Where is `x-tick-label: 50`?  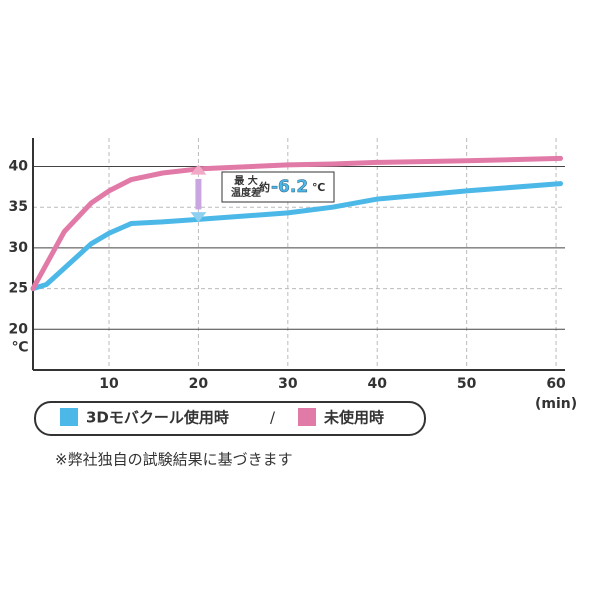 x-tick-label: 50 is located at coordinates (467, 384).